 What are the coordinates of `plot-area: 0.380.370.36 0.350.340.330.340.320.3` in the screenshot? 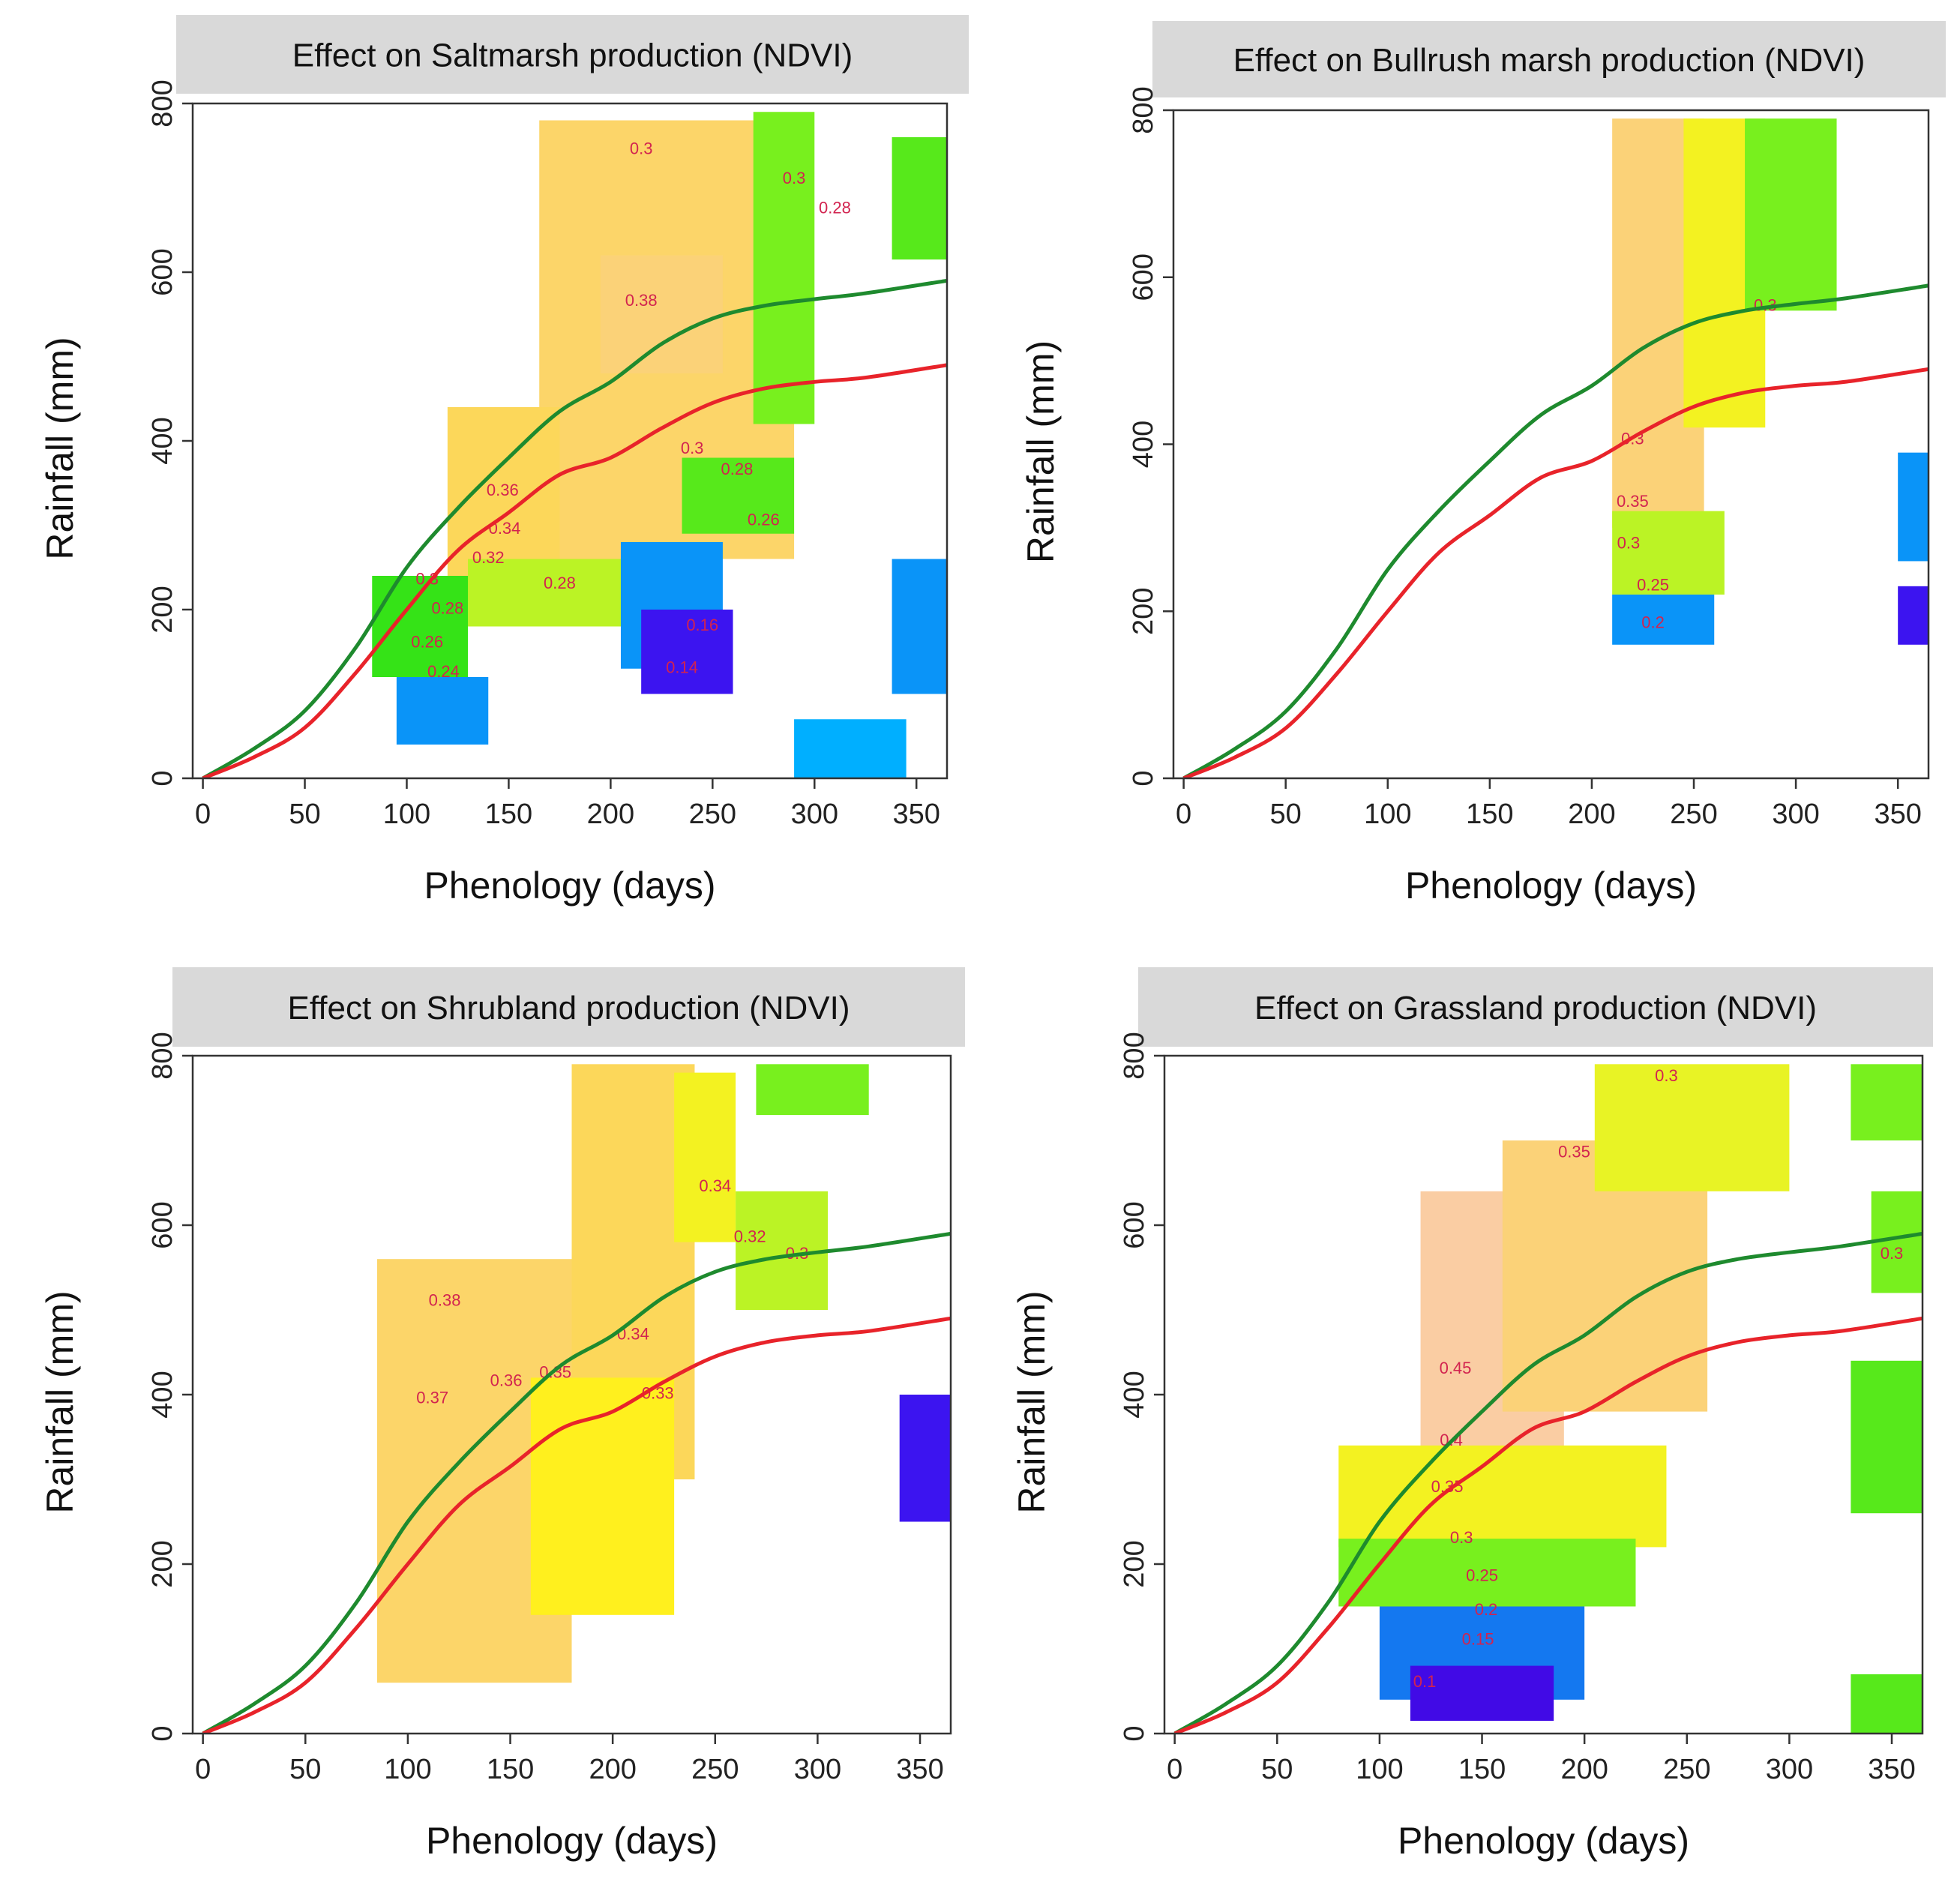 It's located at (576, 1399).